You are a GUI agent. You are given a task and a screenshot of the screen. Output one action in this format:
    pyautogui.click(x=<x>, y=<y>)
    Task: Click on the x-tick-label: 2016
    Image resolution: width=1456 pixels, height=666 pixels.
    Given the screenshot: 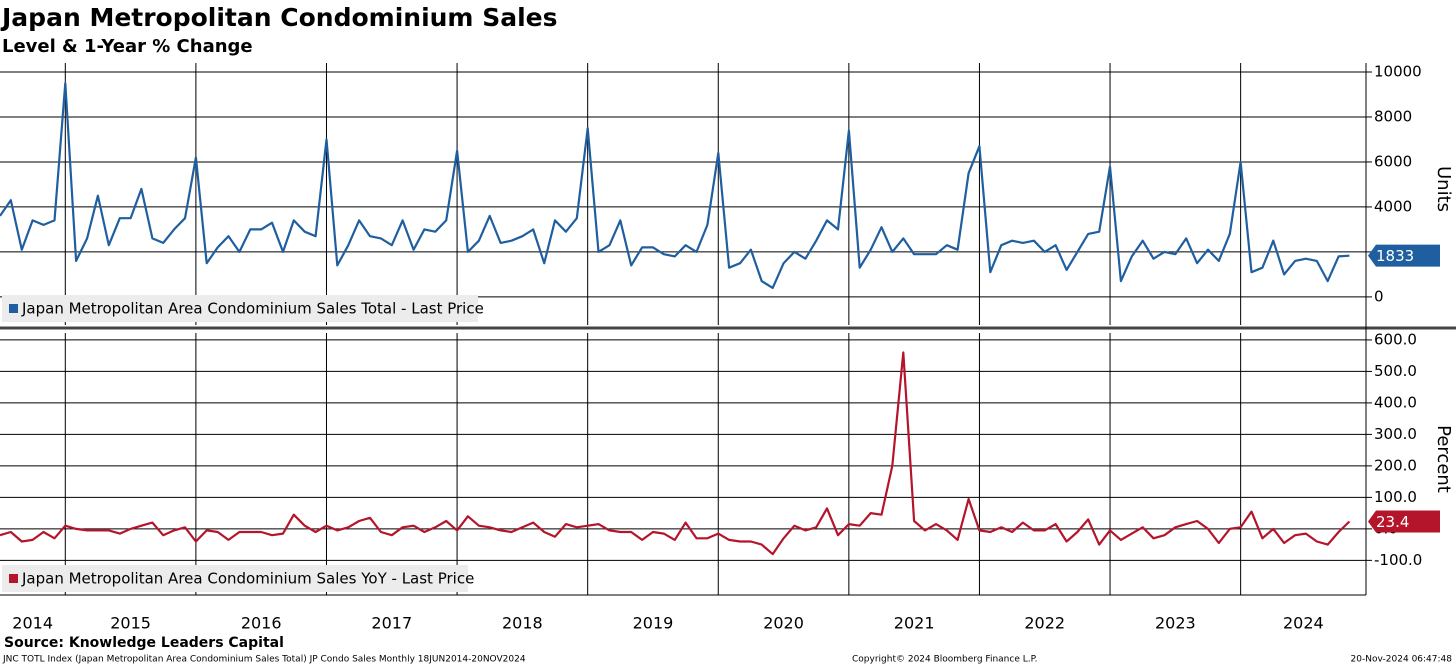 What is the action you would take?
    pyautogui.click(x=261, y=623)
    